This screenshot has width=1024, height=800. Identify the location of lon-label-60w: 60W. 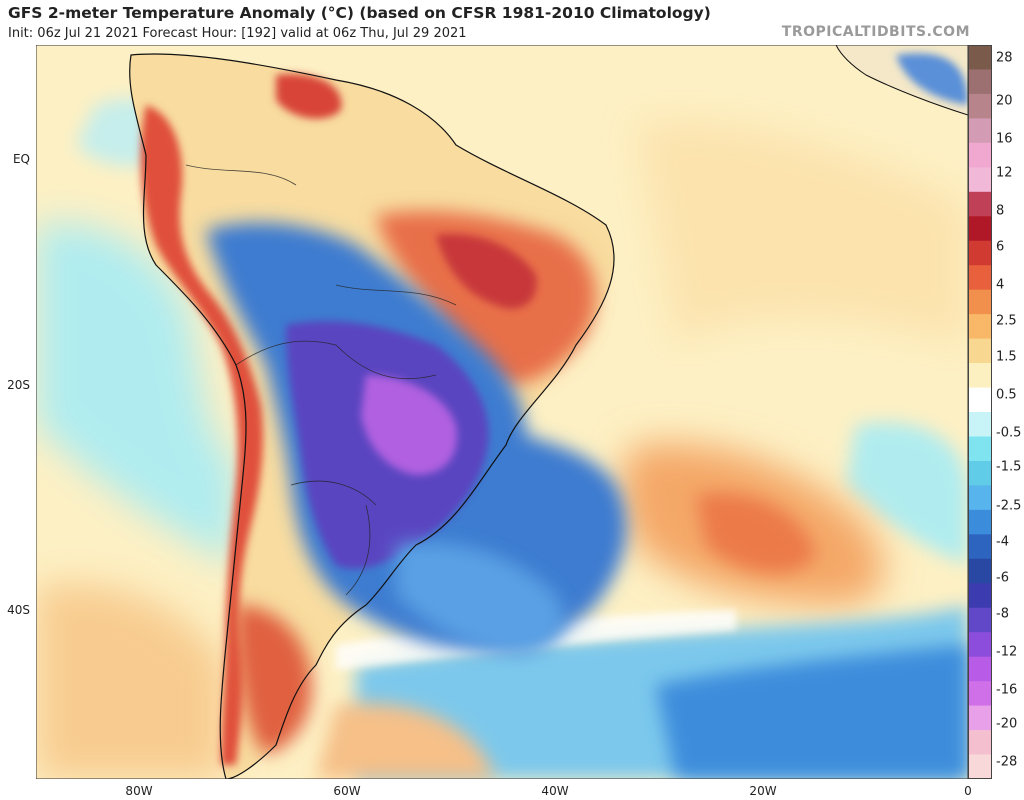
(347, 791).